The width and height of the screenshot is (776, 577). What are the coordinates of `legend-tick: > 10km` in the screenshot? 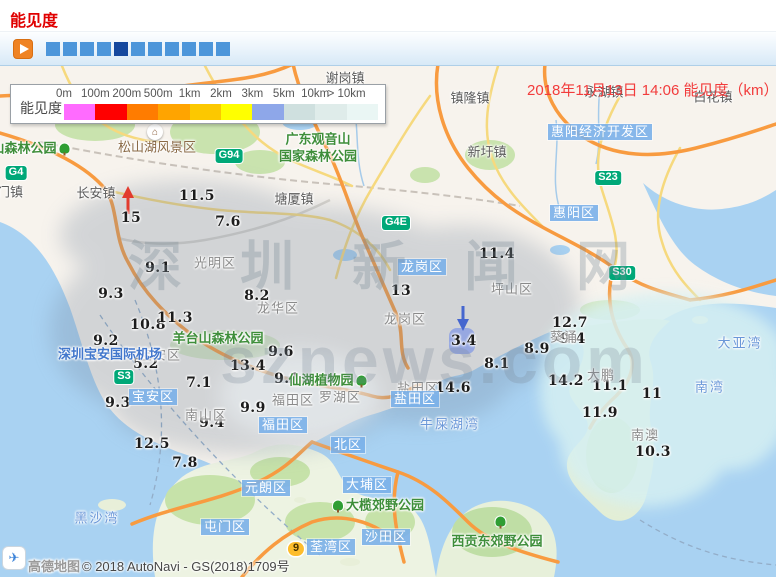 It's located at (346, 94).